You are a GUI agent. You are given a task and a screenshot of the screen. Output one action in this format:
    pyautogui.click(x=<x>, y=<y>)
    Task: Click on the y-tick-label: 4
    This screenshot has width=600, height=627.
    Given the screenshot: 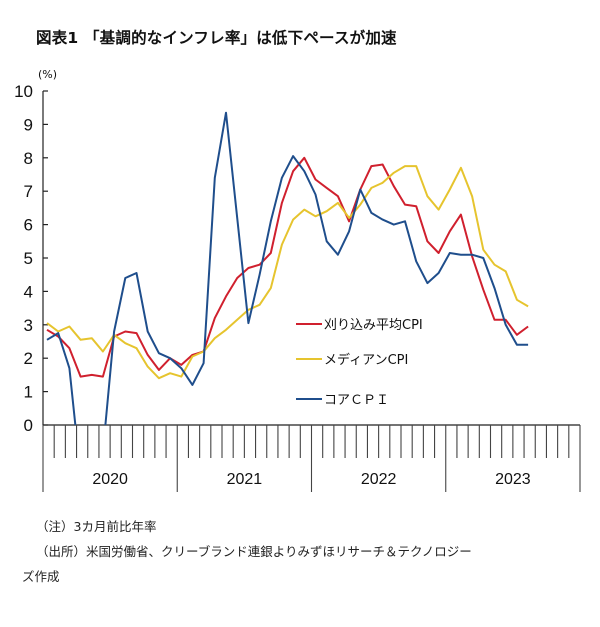 What is the action you would take?
    pyautogui.click(x=28, y=291)
    